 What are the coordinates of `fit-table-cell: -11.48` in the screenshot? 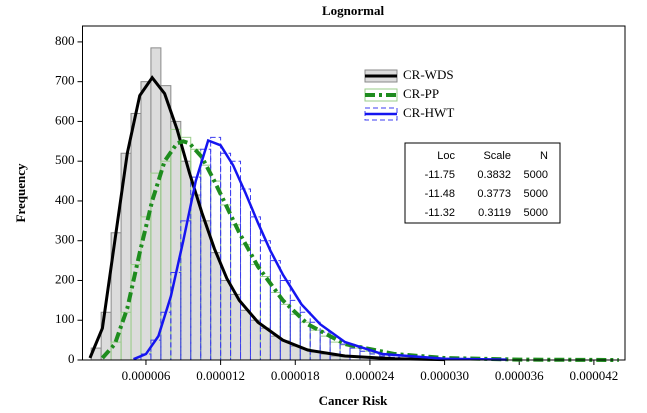 It's located at (440, 194).